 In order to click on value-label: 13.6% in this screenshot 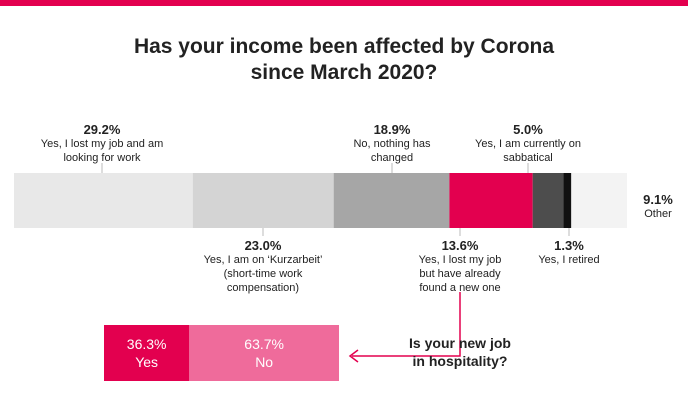, I will do `click(460, 245)`.